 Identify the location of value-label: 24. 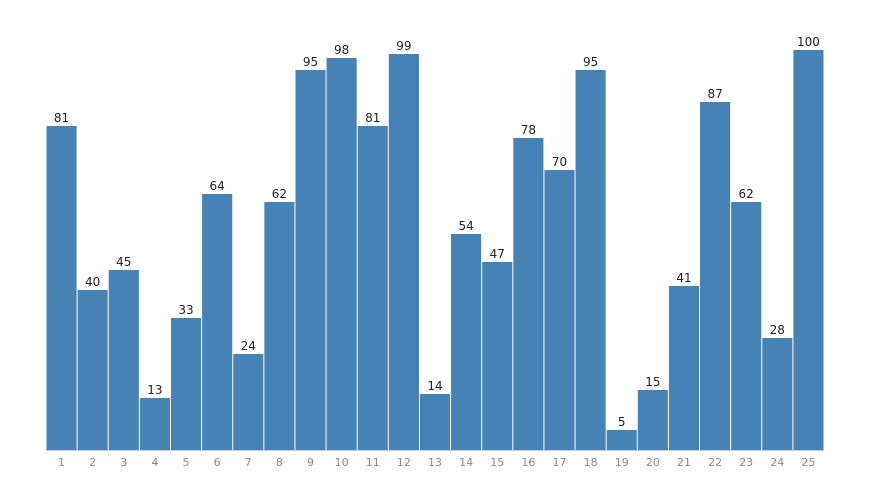
(248, 346).